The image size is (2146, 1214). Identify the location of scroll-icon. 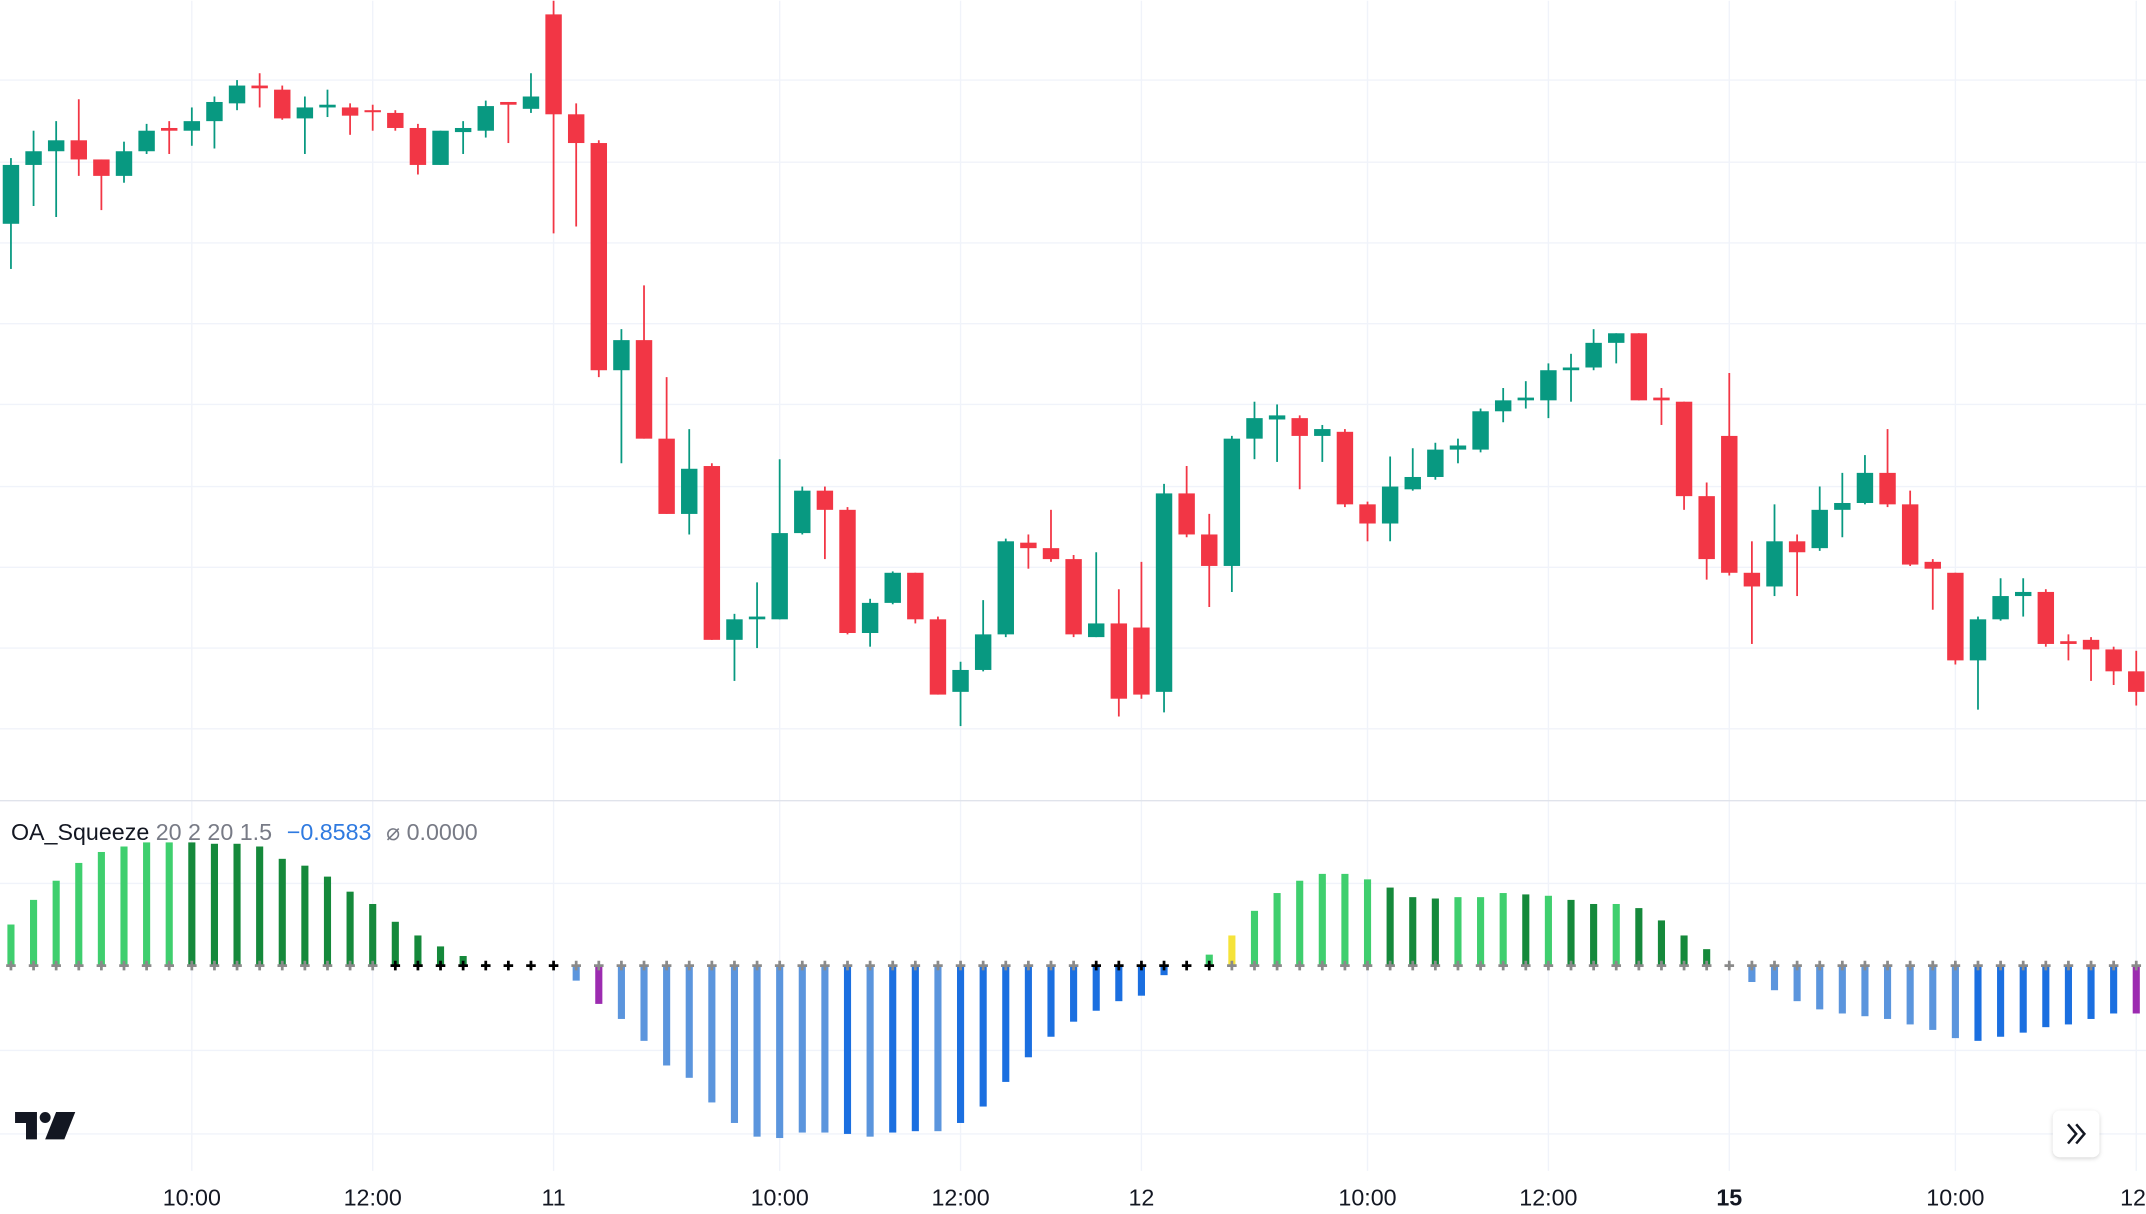
(2077, 1134).